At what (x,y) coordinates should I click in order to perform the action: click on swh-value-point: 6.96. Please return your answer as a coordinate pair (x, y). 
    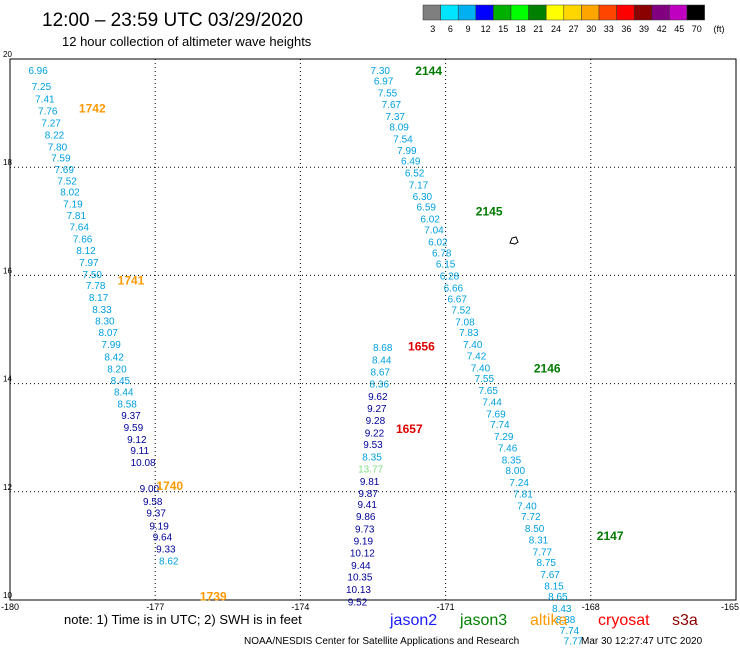
    Looking at the image, I should click on (38, 71).